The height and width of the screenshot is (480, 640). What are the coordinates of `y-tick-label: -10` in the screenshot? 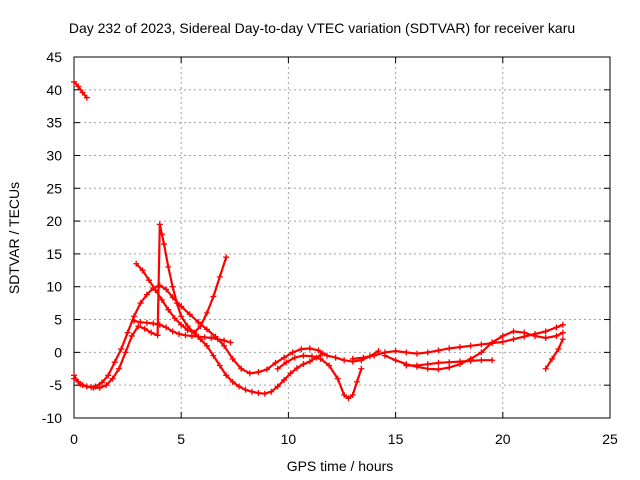 It's located at (52, 418).